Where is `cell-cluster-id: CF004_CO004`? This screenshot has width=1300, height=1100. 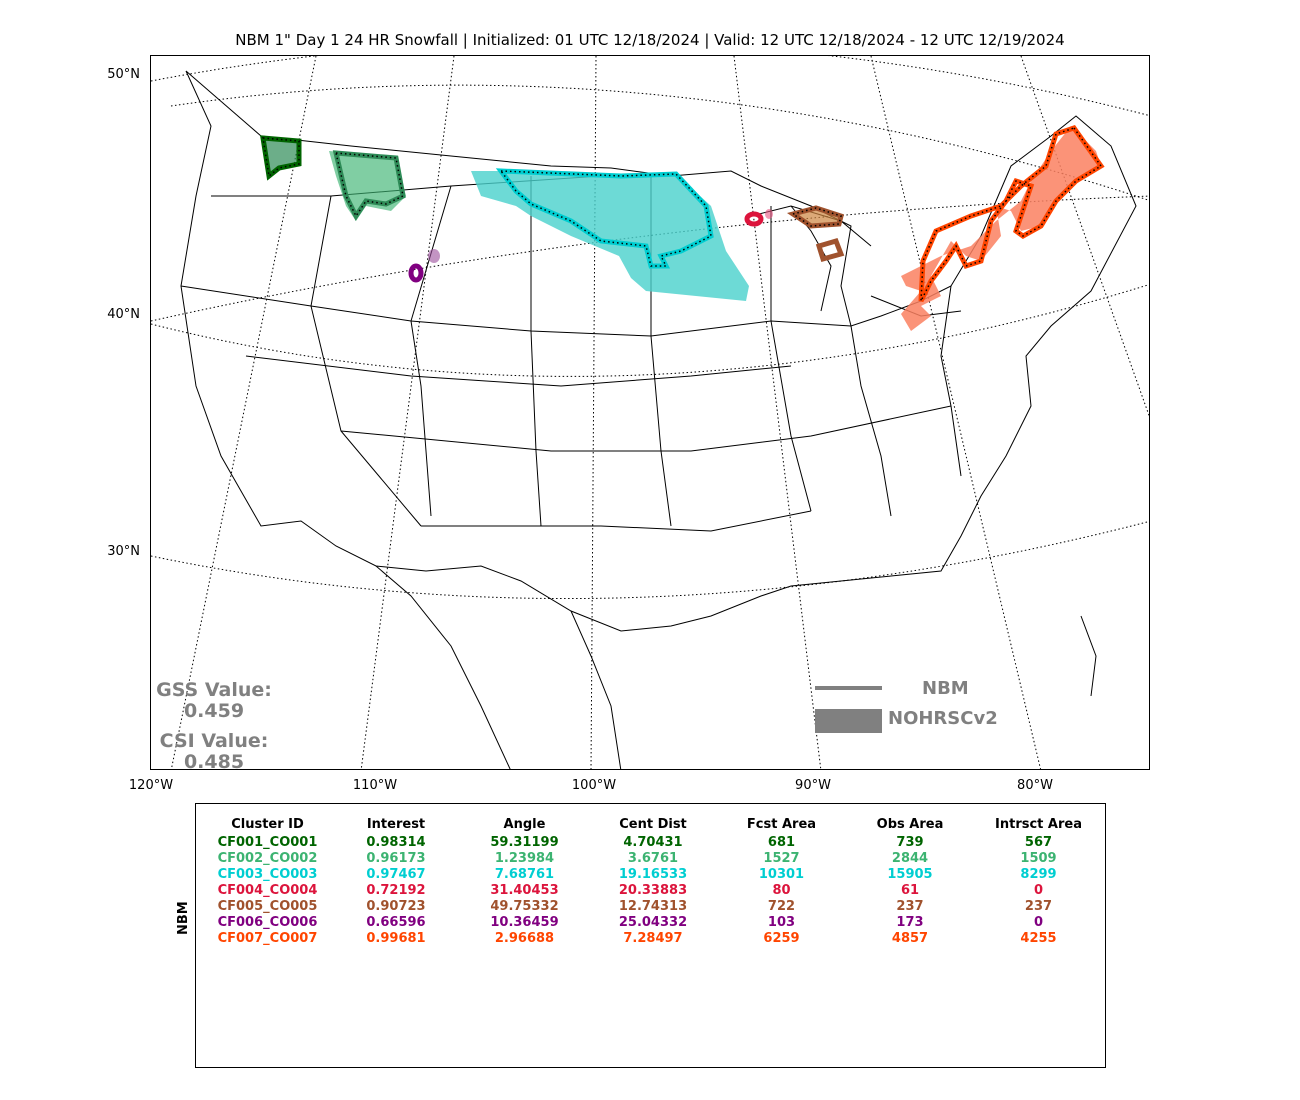 cell-cluster-id: CF004_CO004 is located at coordinates (267, 890).